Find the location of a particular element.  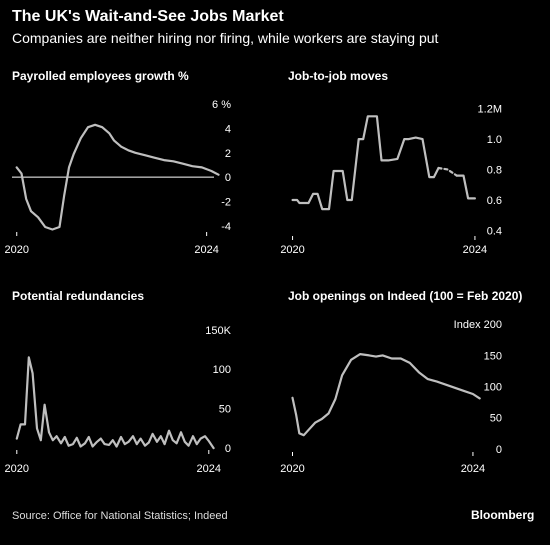

y-tick-label: -4 is located at coordinates (226, 227).